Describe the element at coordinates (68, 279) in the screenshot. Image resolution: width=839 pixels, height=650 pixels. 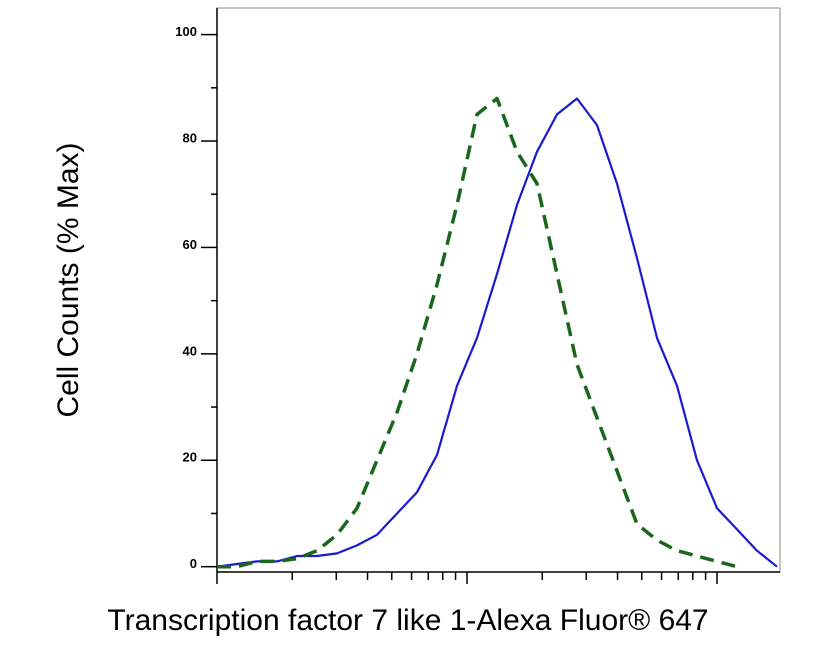
I see `y-axis-title: Cell Counts (% Max)` at that location.